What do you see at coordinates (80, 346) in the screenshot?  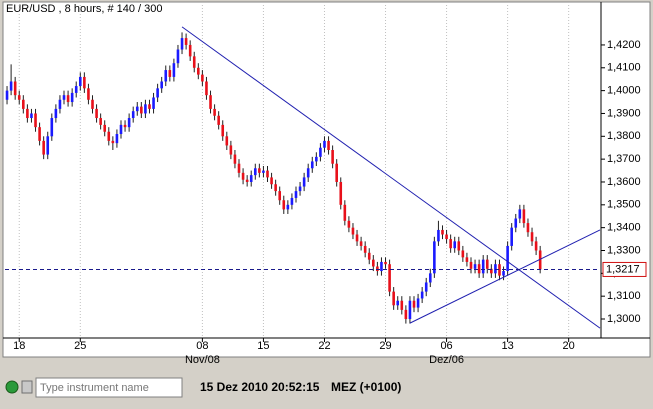 I see `x-tick-label: 25` at bounding box center [80, 346].